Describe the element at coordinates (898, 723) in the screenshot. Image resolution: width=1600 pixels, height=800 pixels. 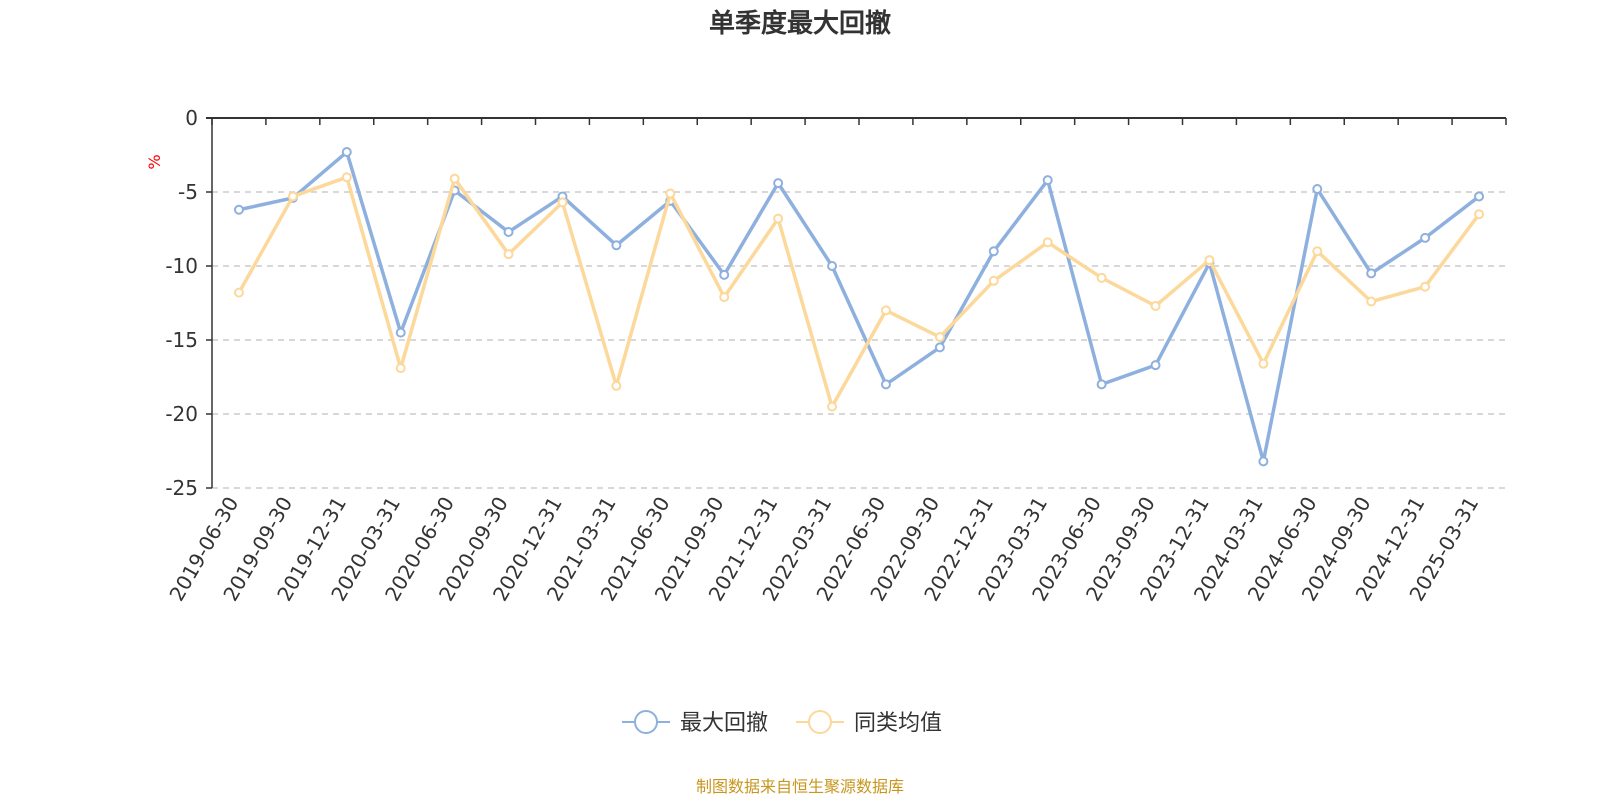
I see `legend-label: 同类均值` at that location.